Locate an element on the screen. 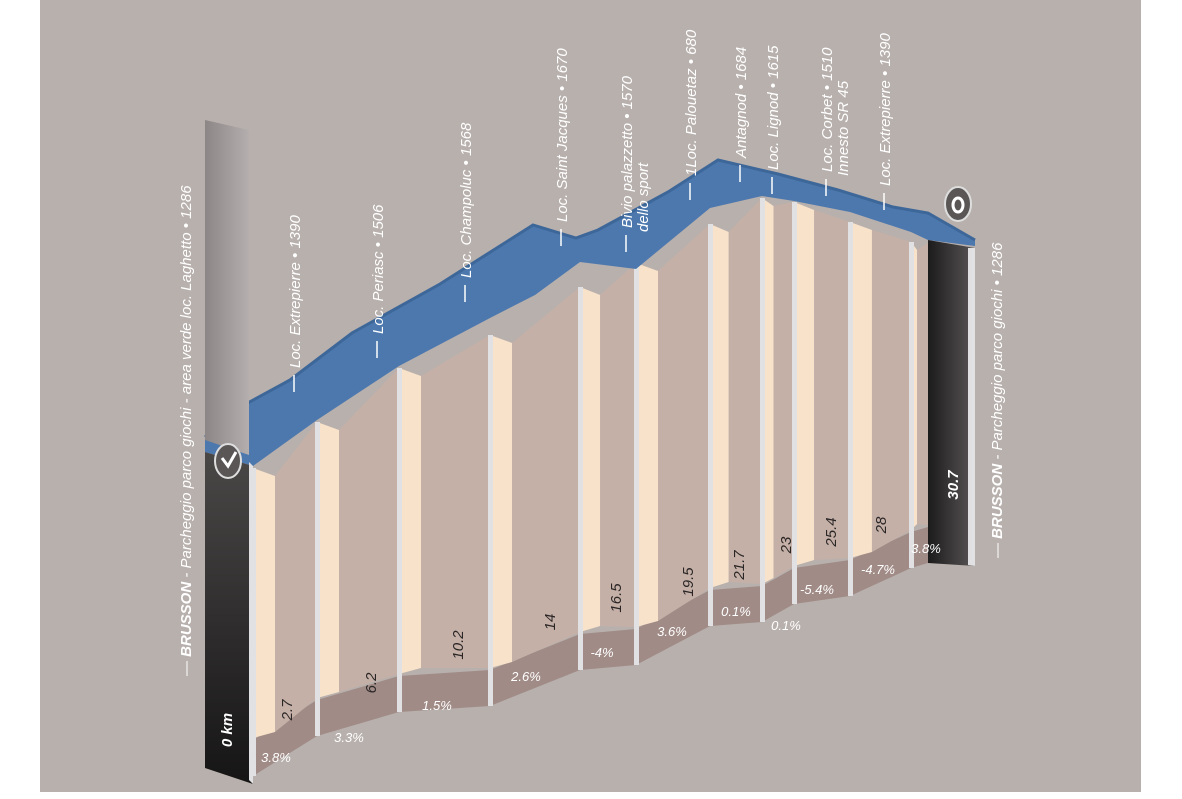 The width and height of the screenshot is (1182, 799). check-icon-mark is located at coordinates (229, 460).